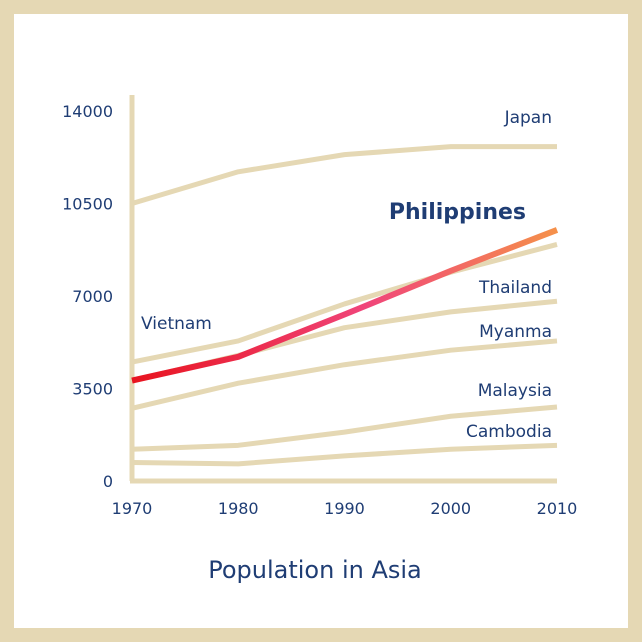 Image resolution: width=642 pixels, height=642 pixels. Describe the element at coordinates (238, 508) in the screenshot. I see `x-tick-label: 1980` at that location.